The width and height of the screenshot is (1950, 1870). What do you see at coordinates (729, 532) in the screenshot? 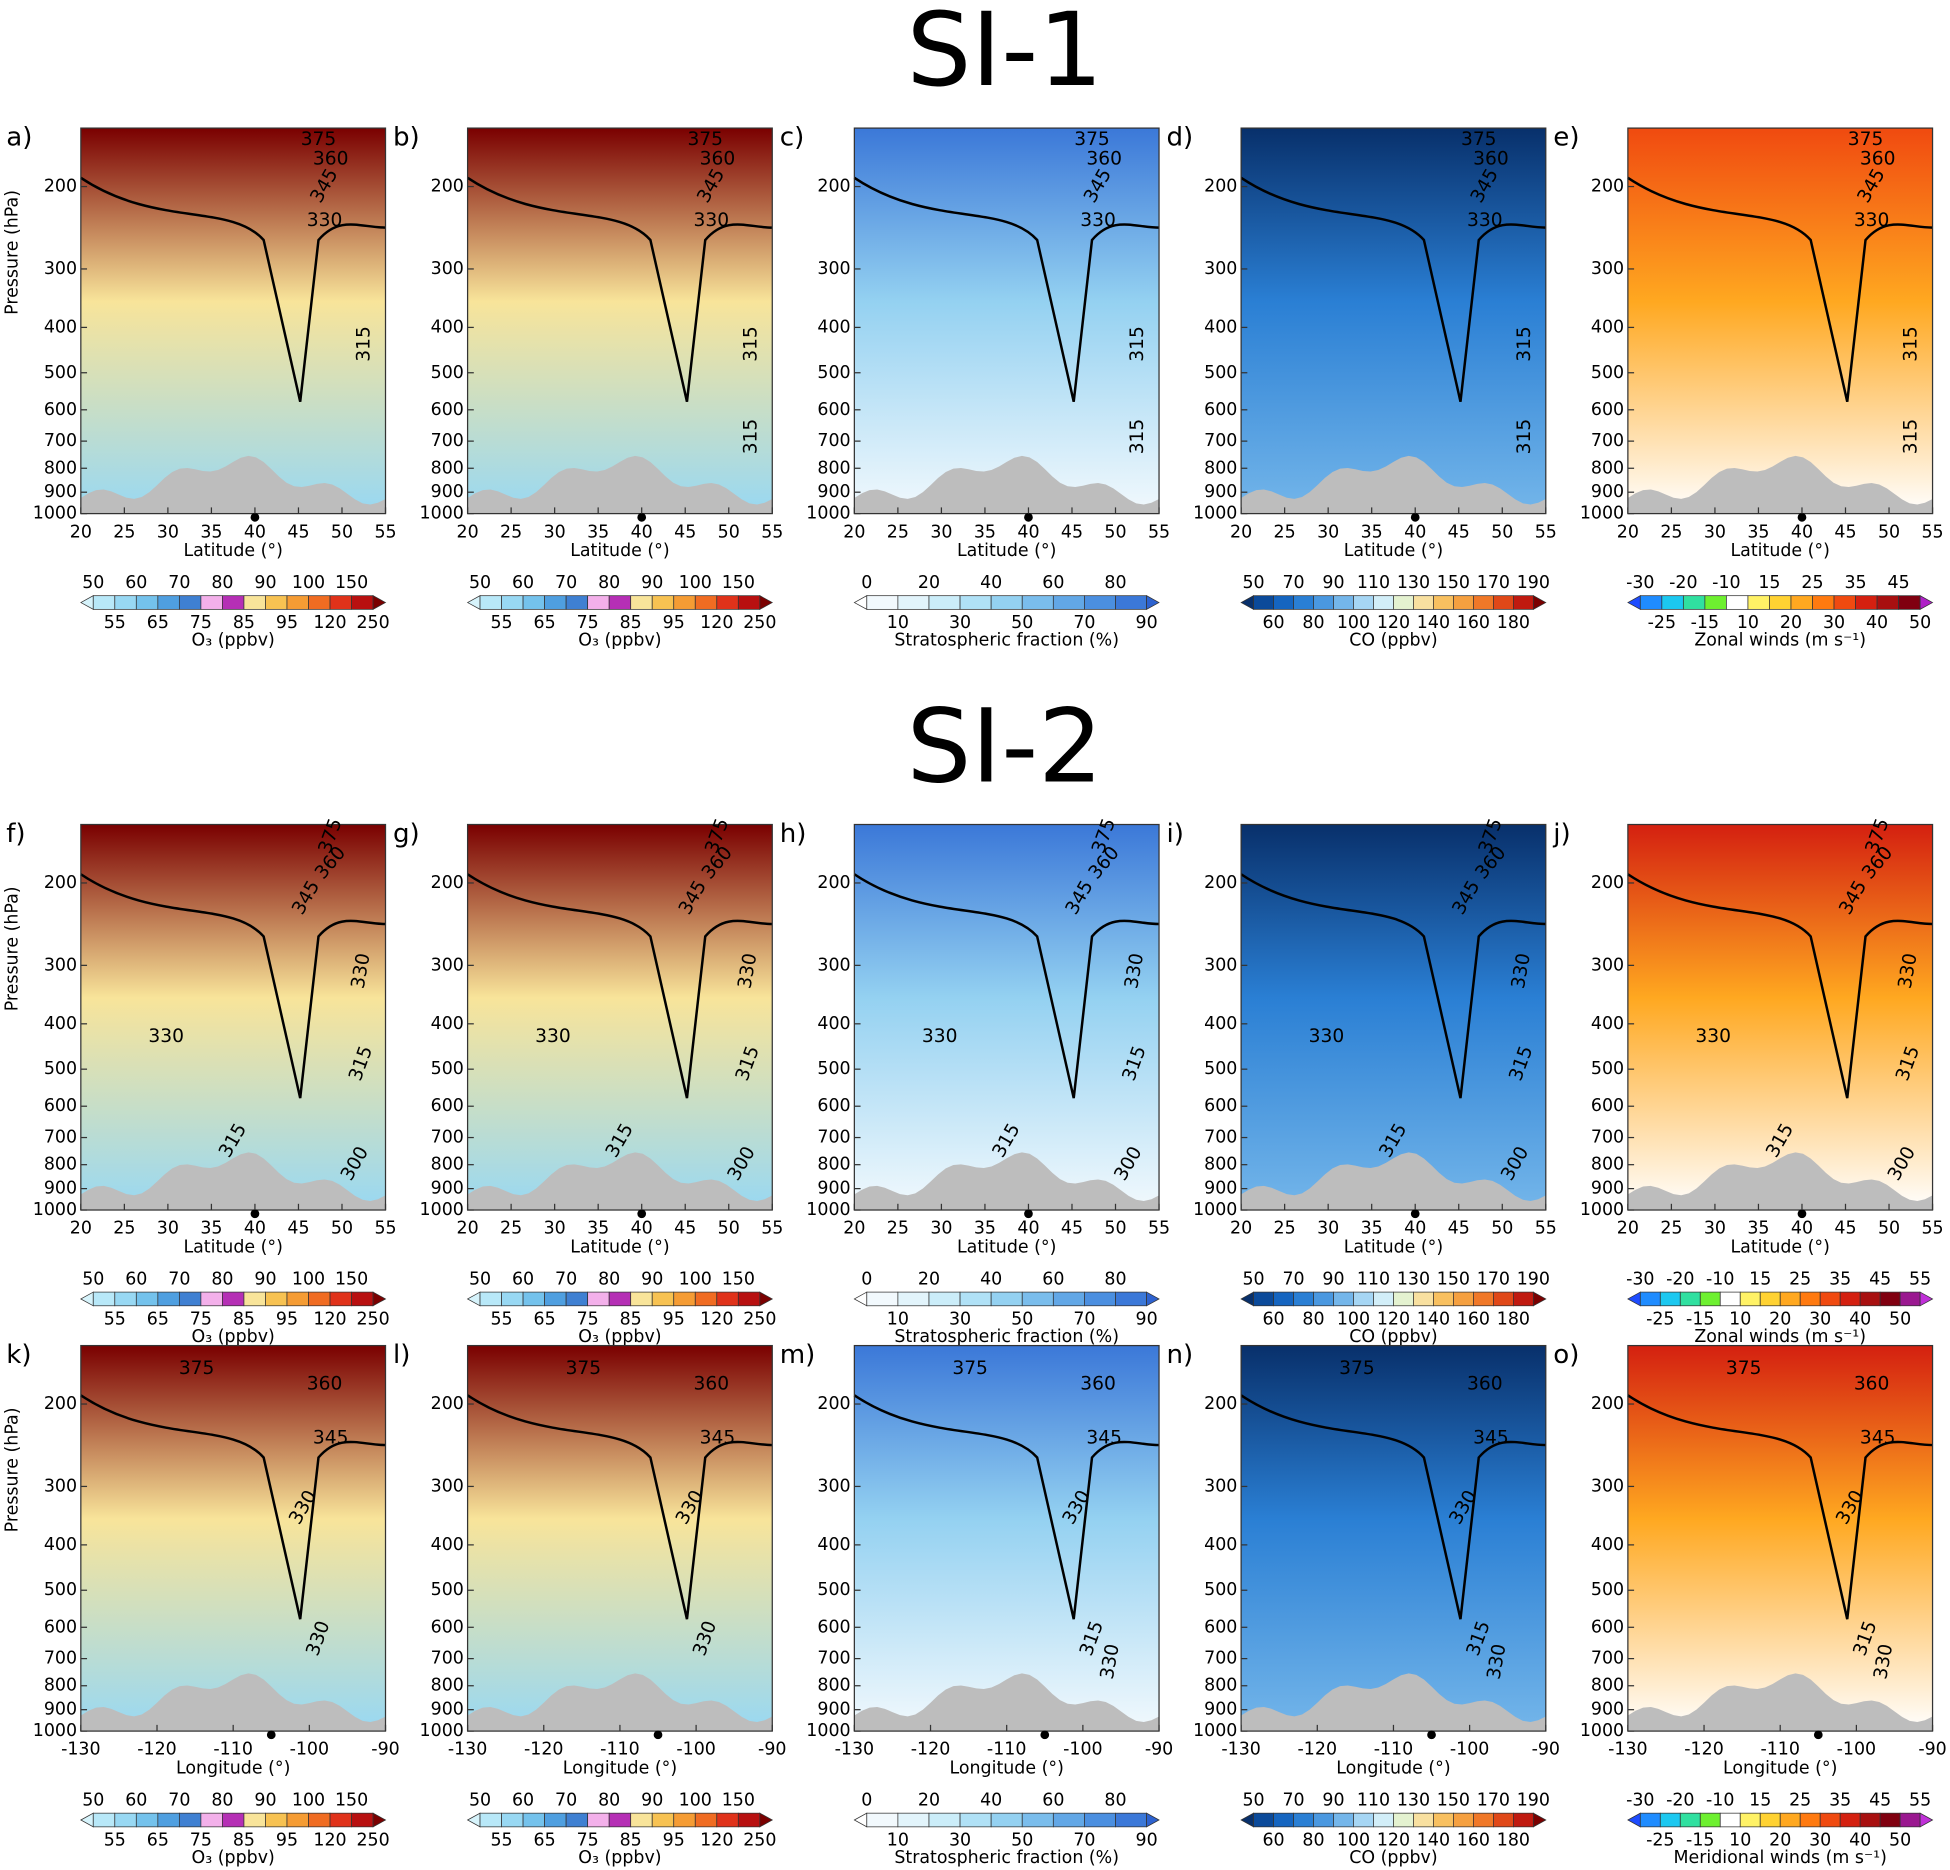
I see `x-tick-label: 50` at bounding box center [729, 532].